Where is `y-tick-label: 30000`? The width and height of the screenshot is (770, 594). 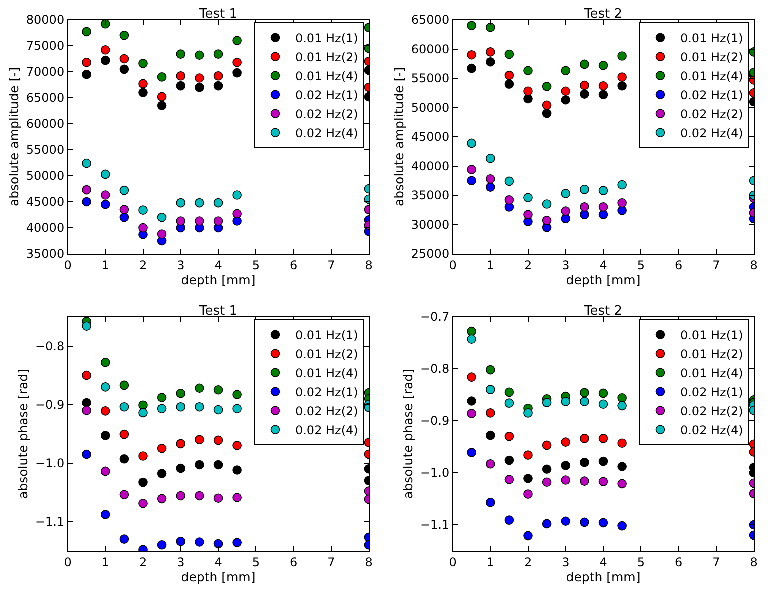
y-tick-label: 30000 is located at coordinates (430, 225).